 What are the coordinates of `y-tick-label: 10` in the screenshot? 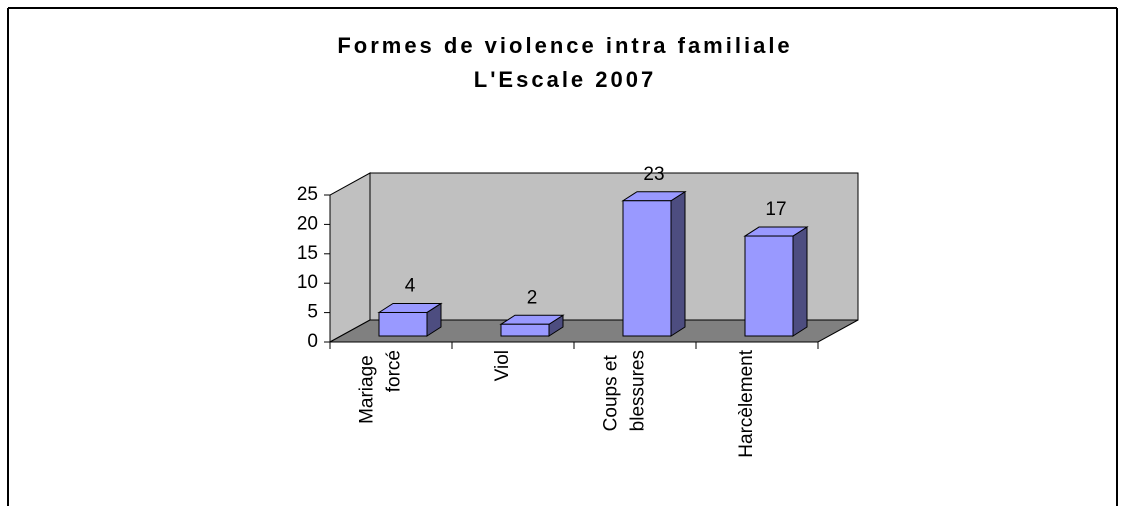 It's located at (307, 282).